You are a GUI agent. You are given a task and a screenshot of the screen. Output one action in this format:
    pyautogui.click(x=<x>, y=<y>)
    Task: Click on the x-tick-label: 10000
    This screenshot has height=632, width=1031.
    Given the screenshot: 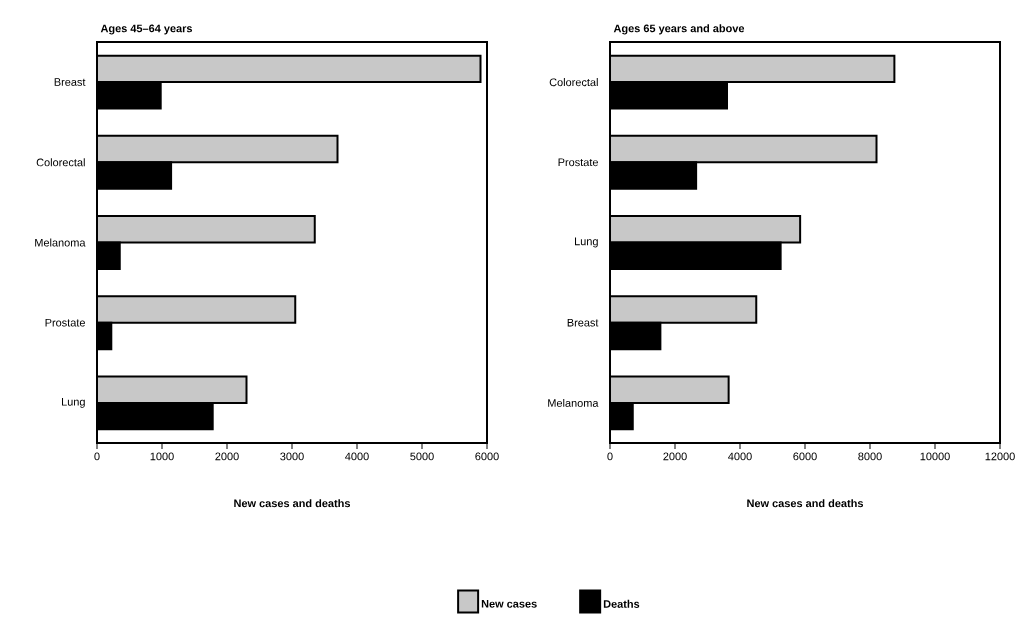 What is the action you would take?
    pyautogui.click(x=935, y=456)
    